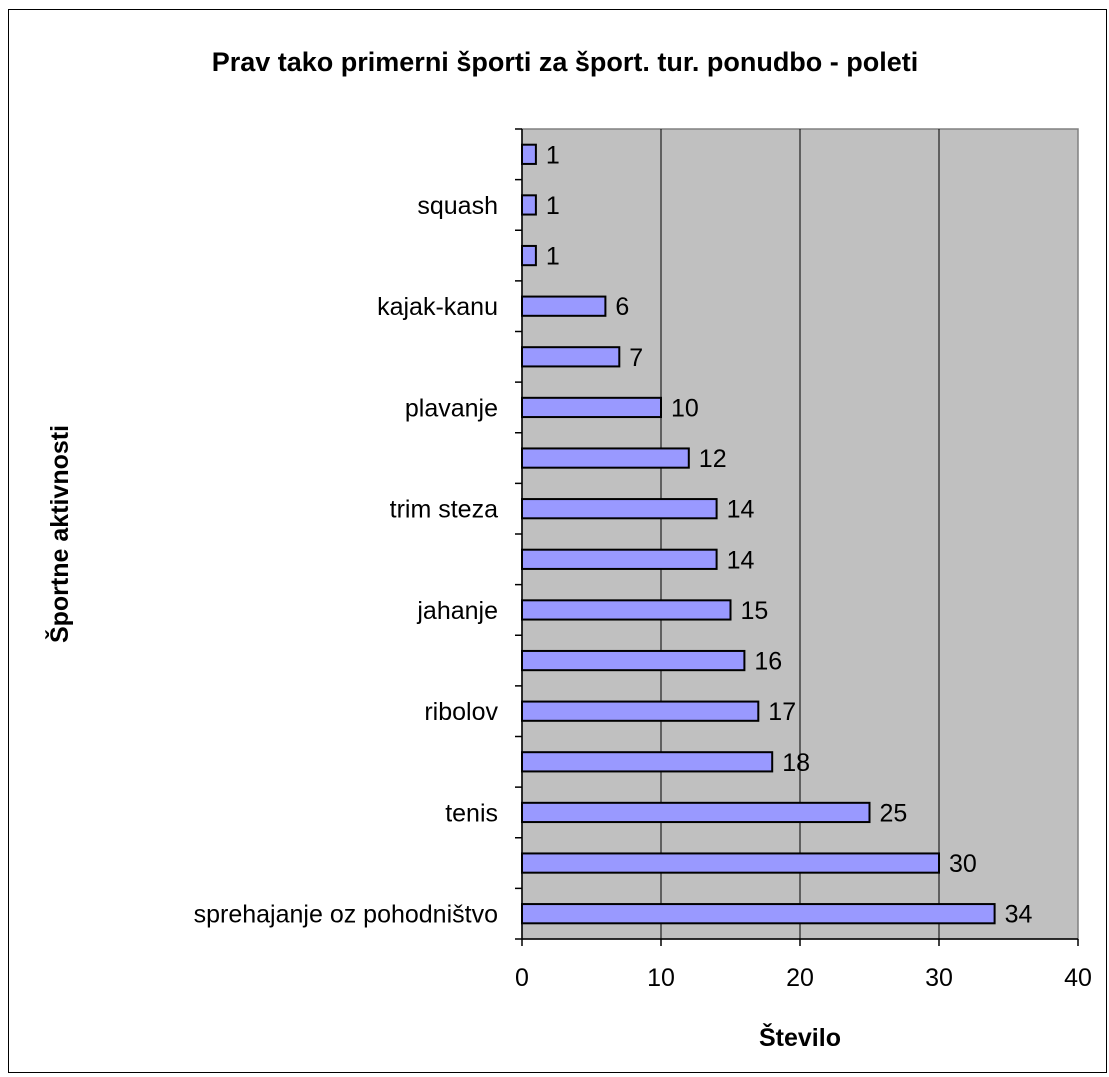 Image resolution: width=1109 pixels, height=1077 pixels. What do you see at coordinates (713, 459) in the screenshot?
I see `data-label: 12` at bounding box center [713, 459].